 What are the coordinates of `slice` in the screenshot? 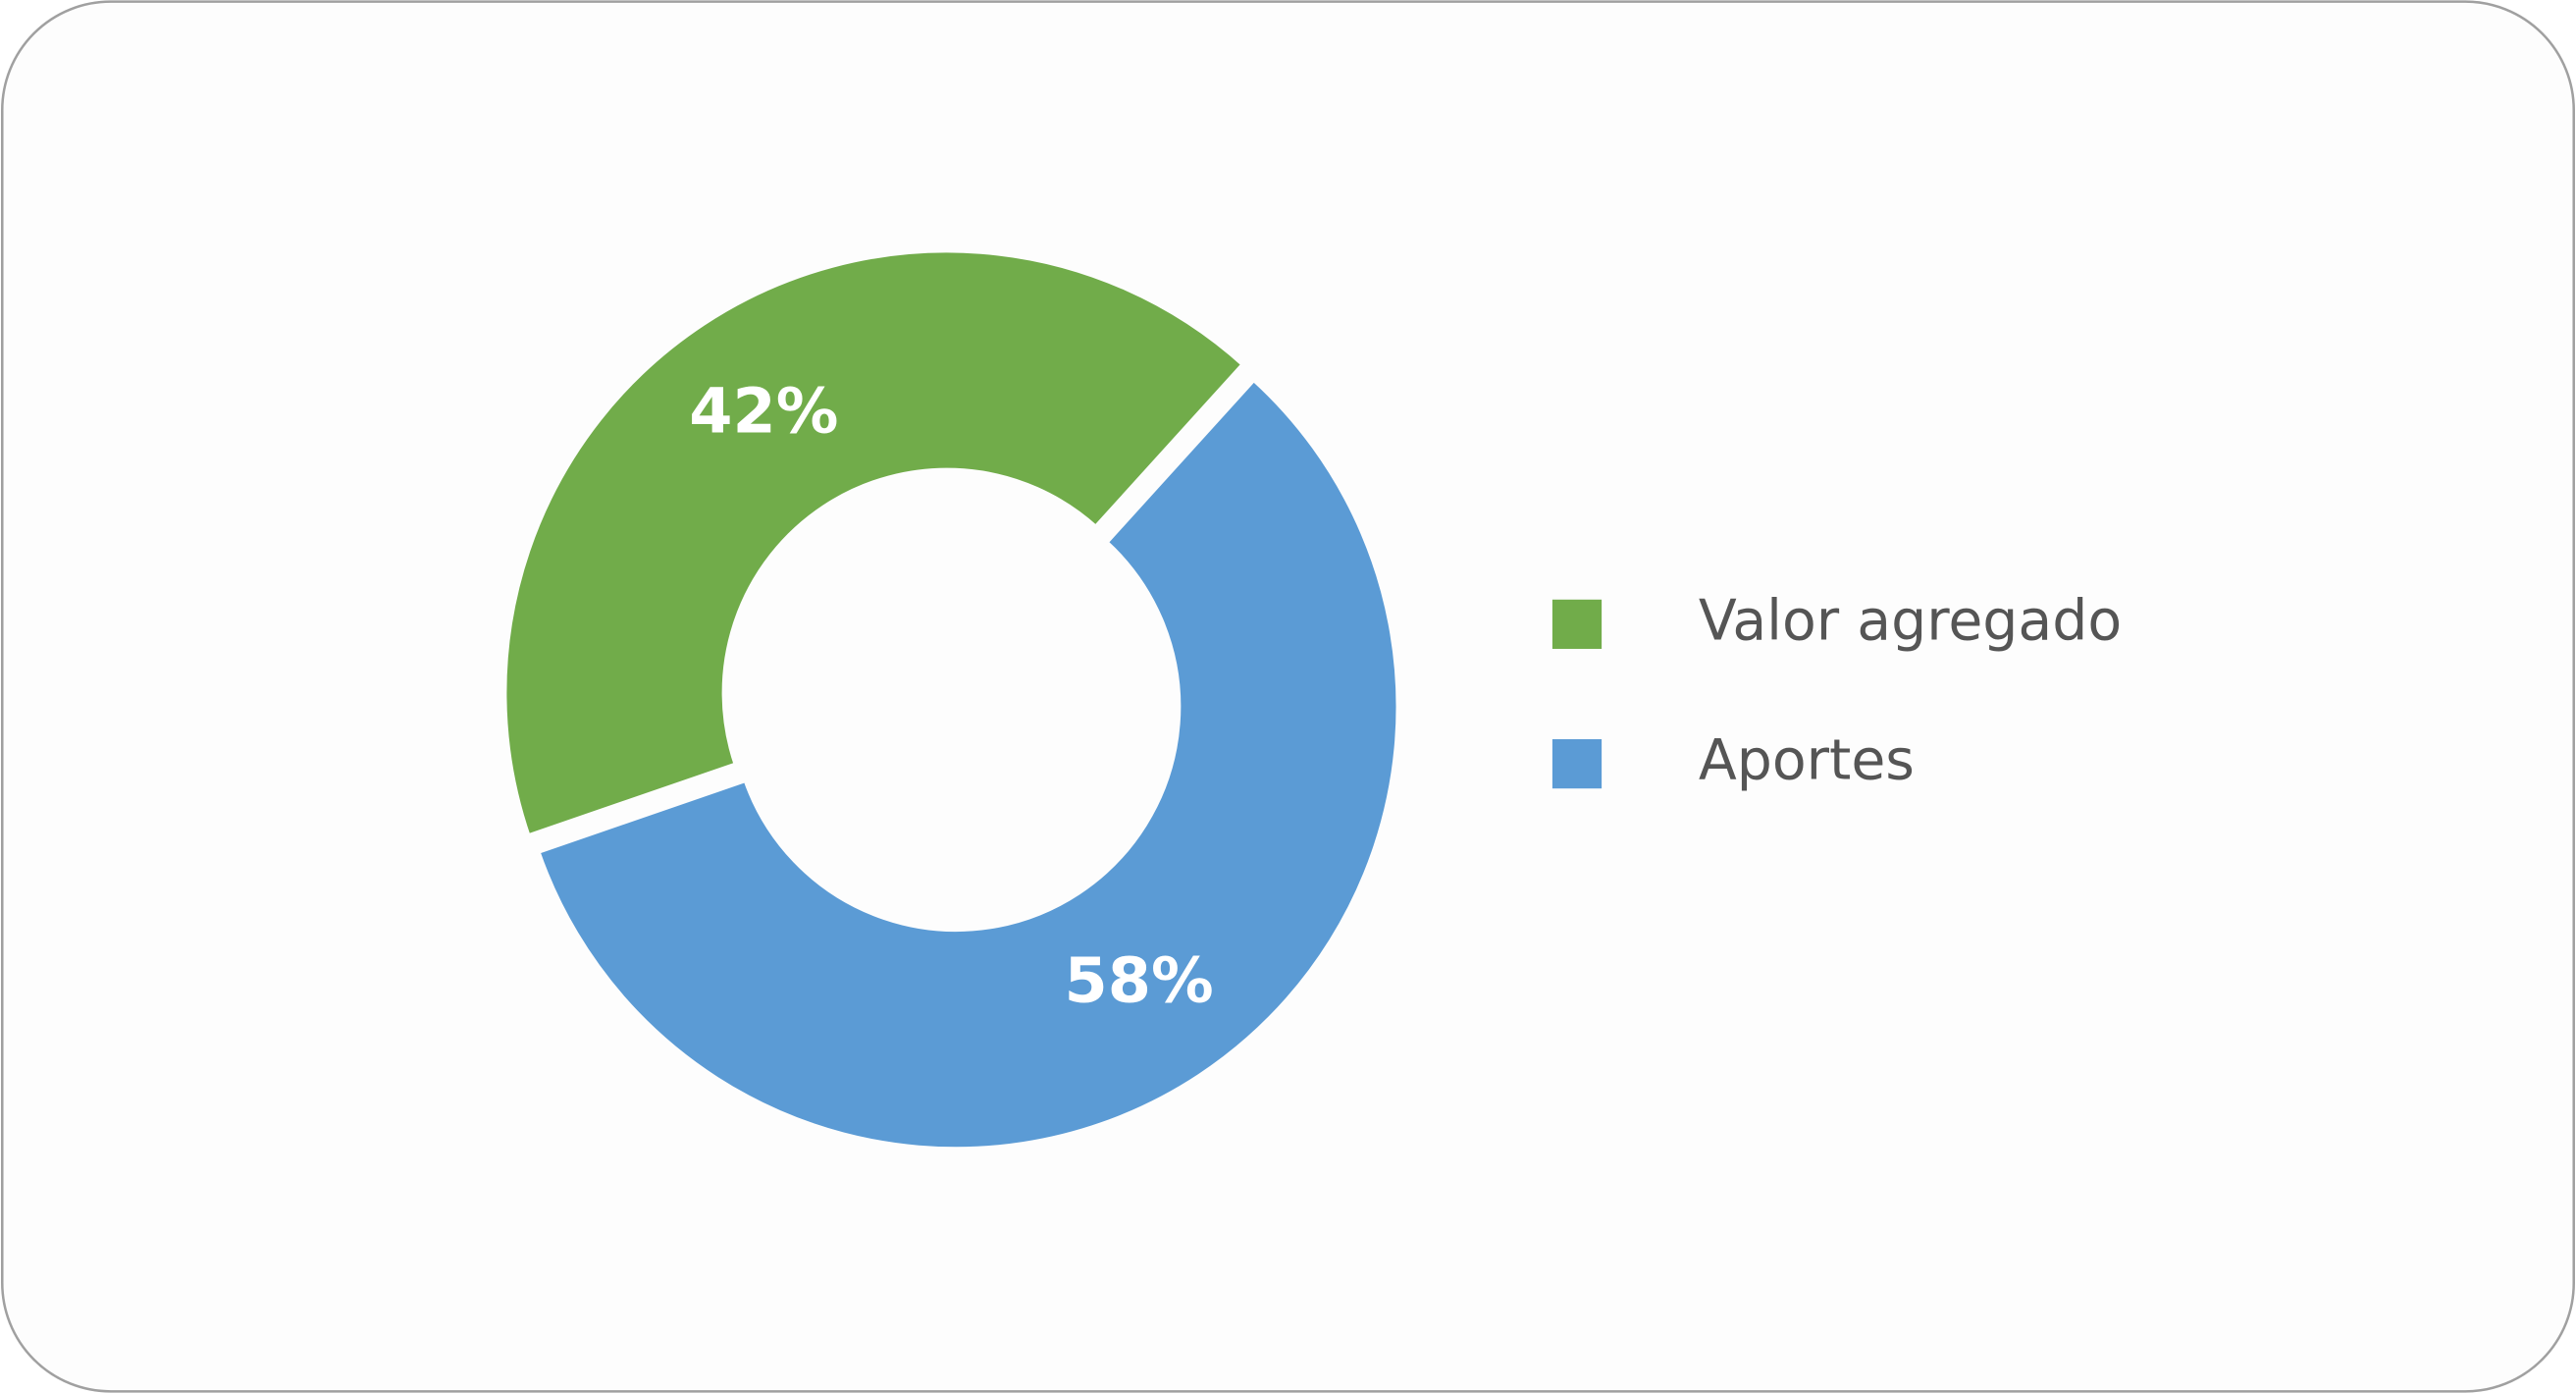 It's located at (874, 543).